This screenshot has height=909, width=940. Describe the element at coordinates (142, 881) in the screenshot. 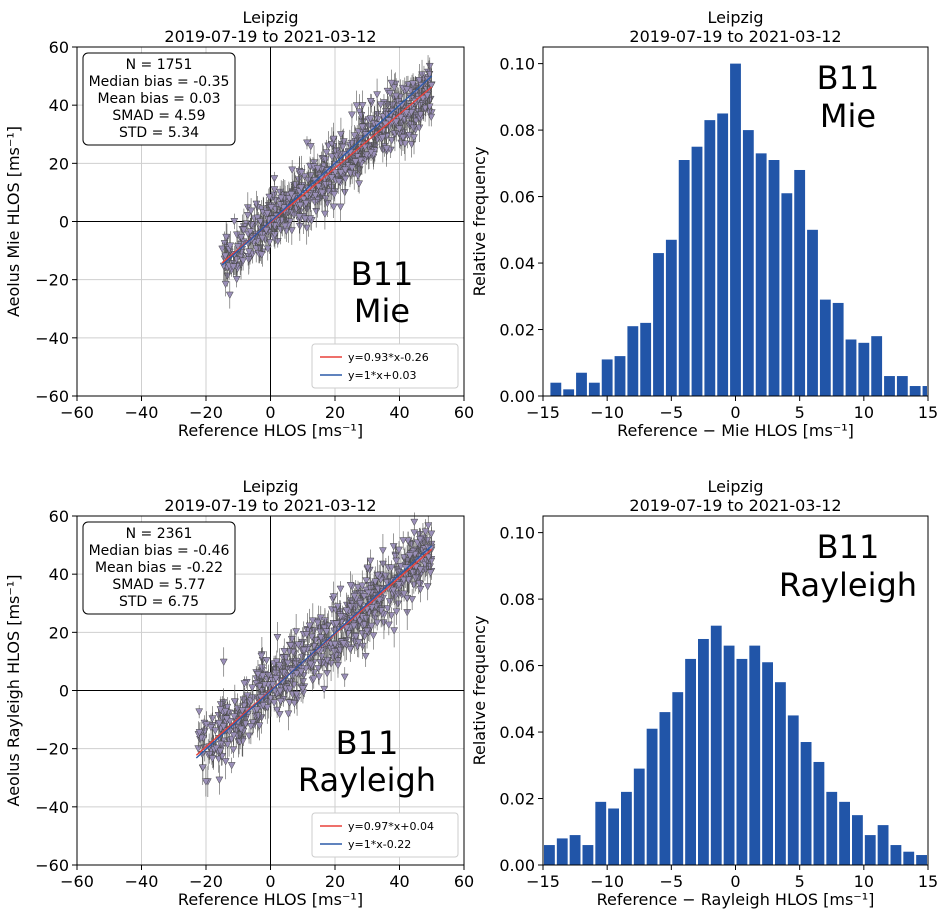

I see `x-tick-label: −40` at that location.